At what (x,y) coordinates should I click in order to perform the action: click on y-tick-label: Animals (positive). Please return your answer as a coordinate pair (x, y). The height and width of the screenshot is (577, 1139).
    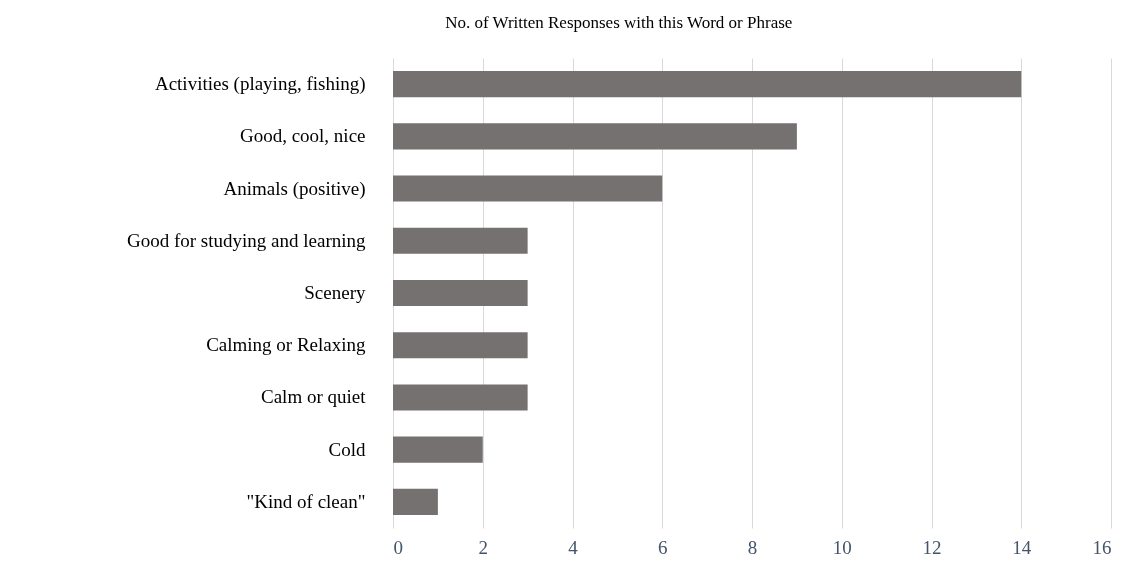
    Looking at the image, I should click on (294, 188).